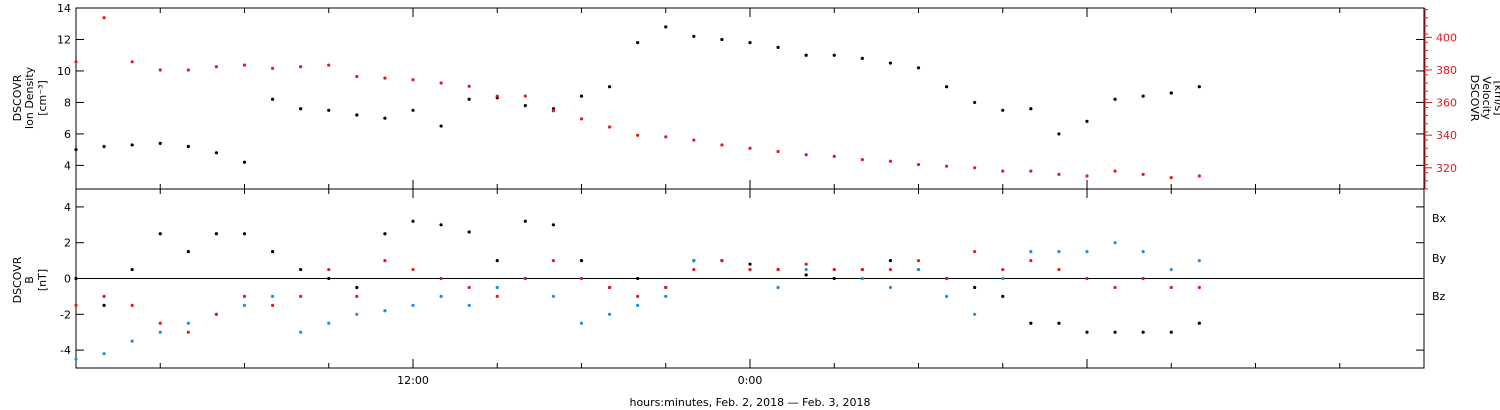 This screenshot has width=1500, height=410. What do you see at coordinates (17, 279) in the screenshot?
I see `bfield-axis-label-line1: DSCOVR` at bounding box center [17, 279].